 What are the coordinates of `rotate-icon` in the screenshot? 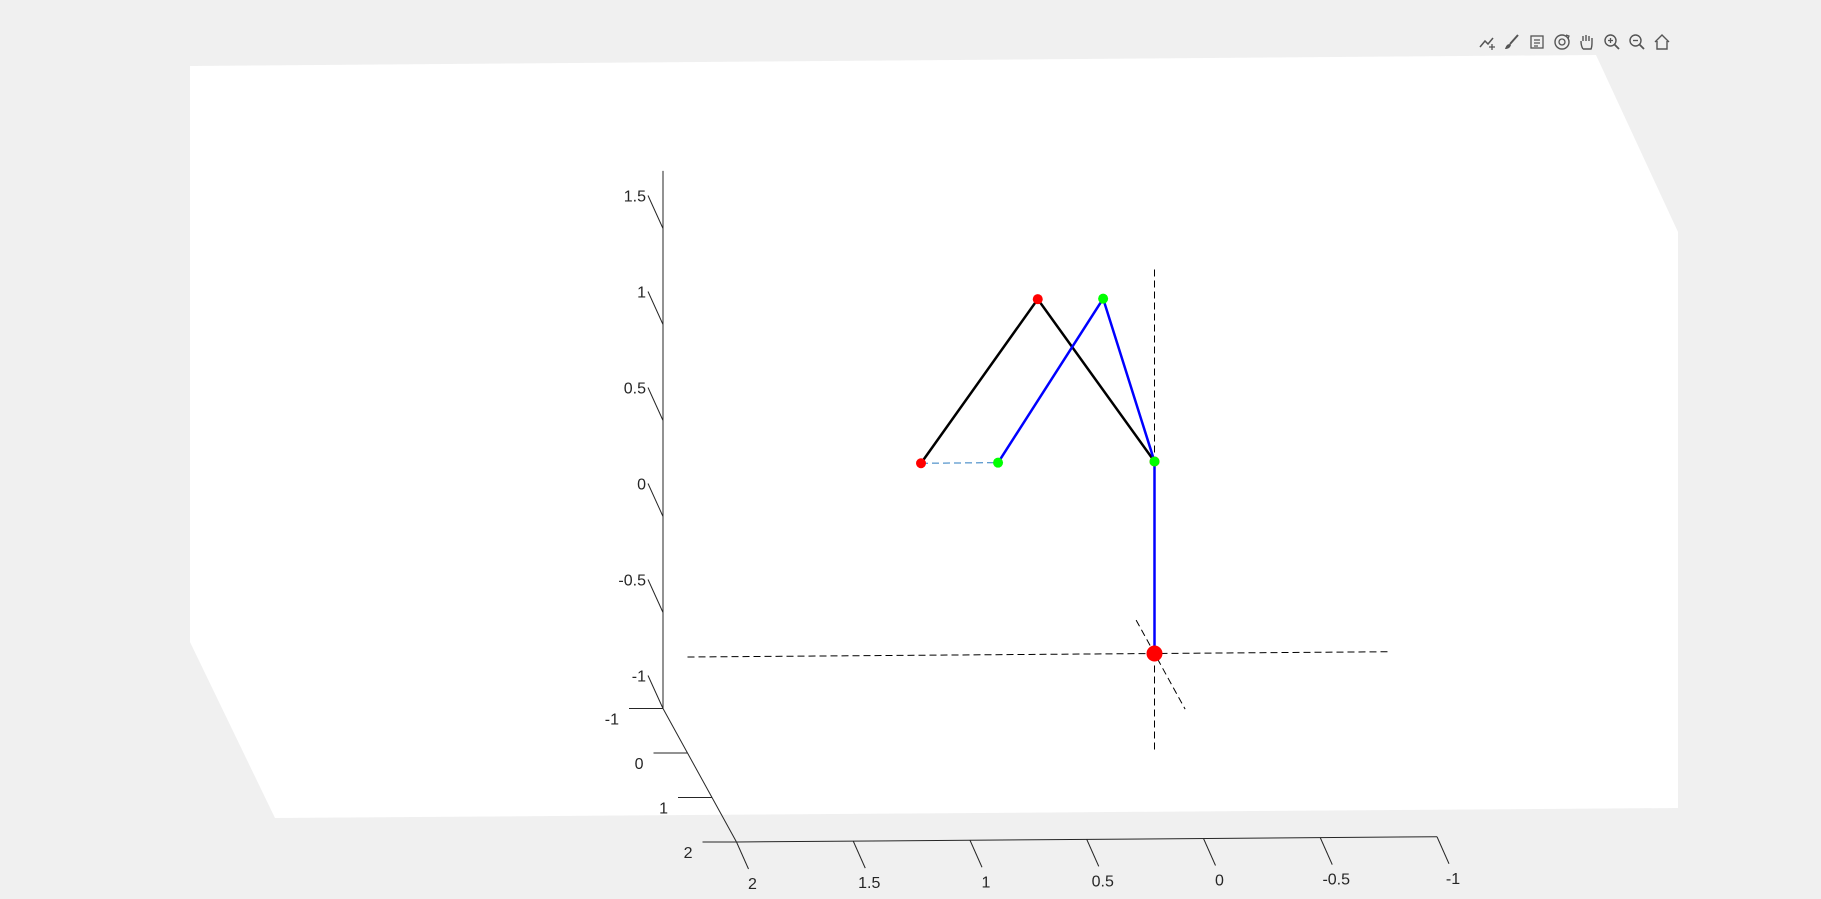 It's located at (1562, 42).